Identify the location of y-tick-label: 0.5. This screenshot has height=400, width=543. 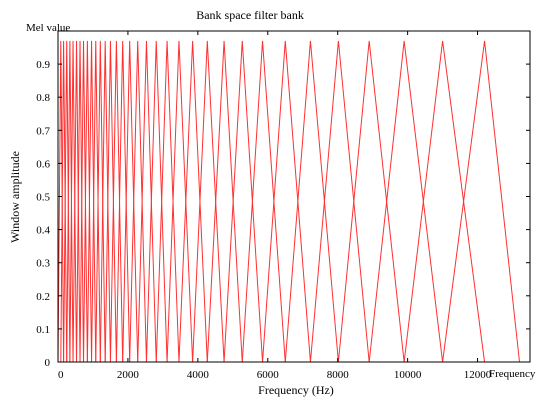
(43, 198).